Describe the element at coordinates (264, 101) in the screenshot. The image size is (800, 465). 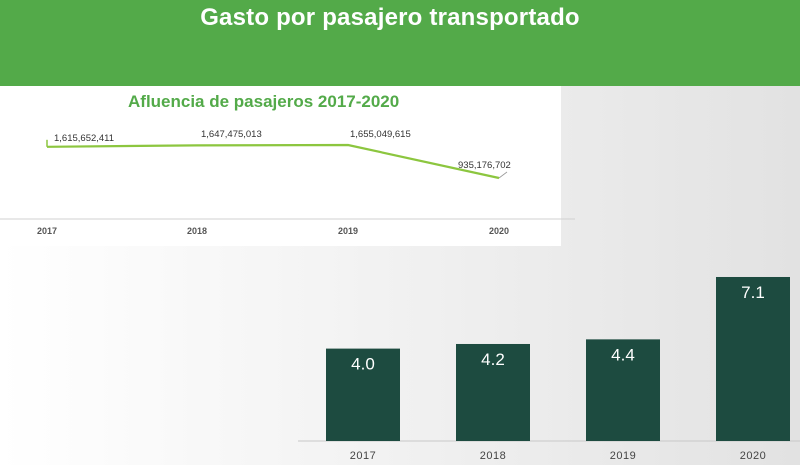
I see `line-chart-title: Afluencia de pasajeros 2017-2020` at that location.